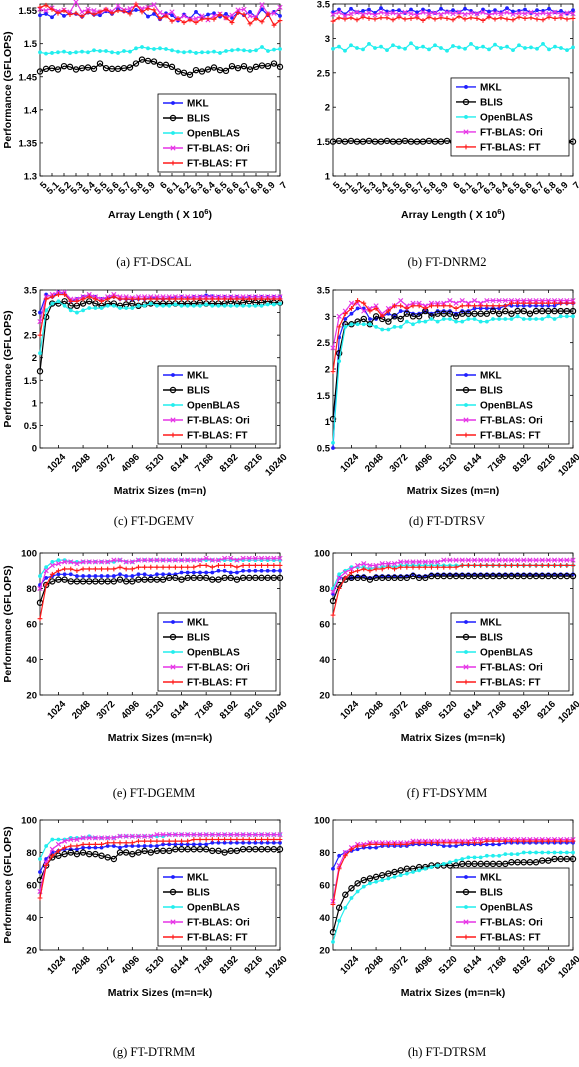 The image size is (579, 1067). What do you see at coordinates (28, 11) in the screenshot?
I see `y-tick-label: 1.55` at bounding box center [28, 11].